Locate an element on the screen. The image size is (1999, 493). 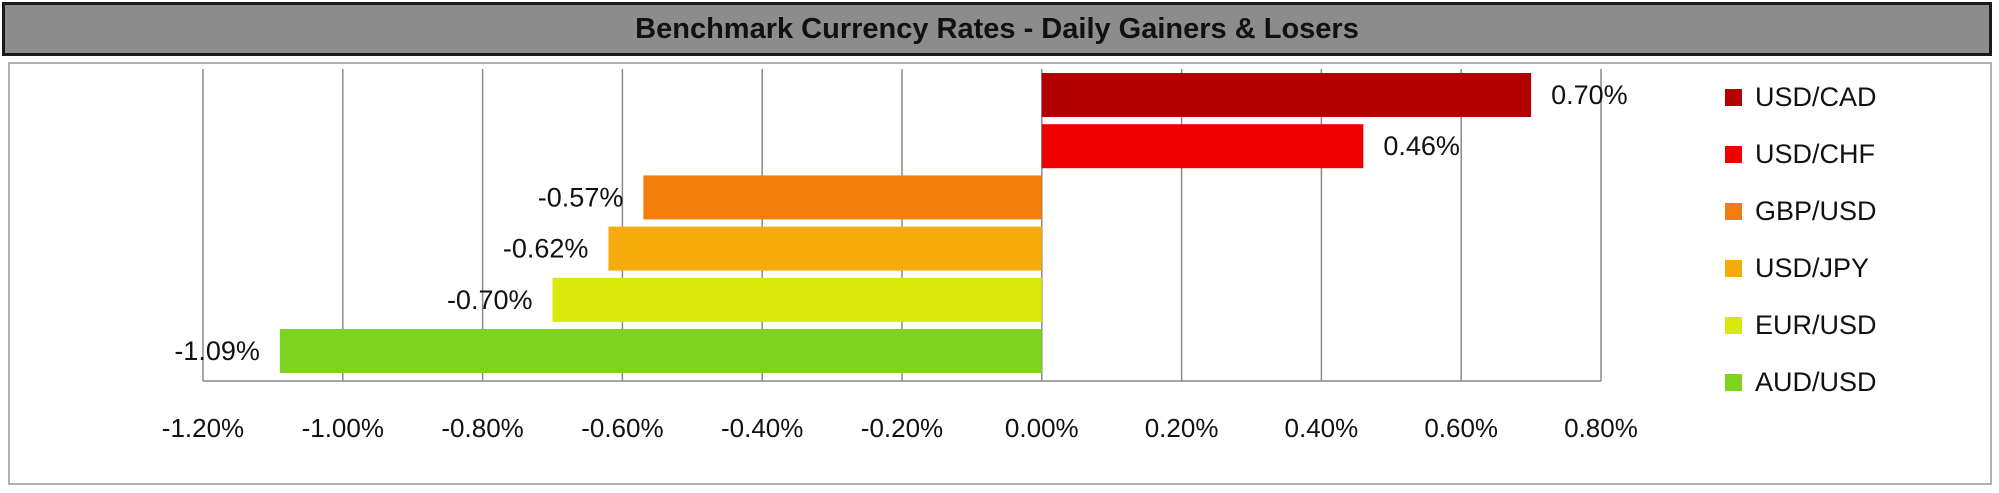
data-label: -0.70% is located at coordinates (490, 300).